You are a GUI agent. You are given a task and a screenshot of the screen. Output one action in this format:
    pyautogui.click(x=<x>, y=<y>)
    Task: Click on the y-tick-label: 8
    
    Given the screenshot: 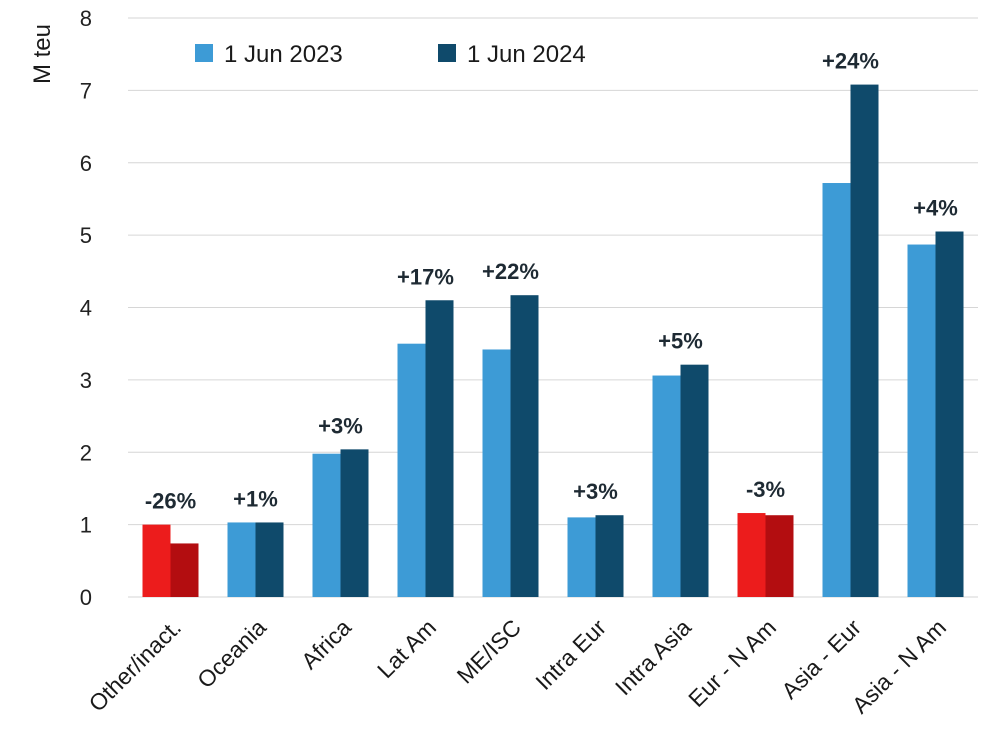 What is the action you would take?
    pyautogui.click(x=86, y=18)
    